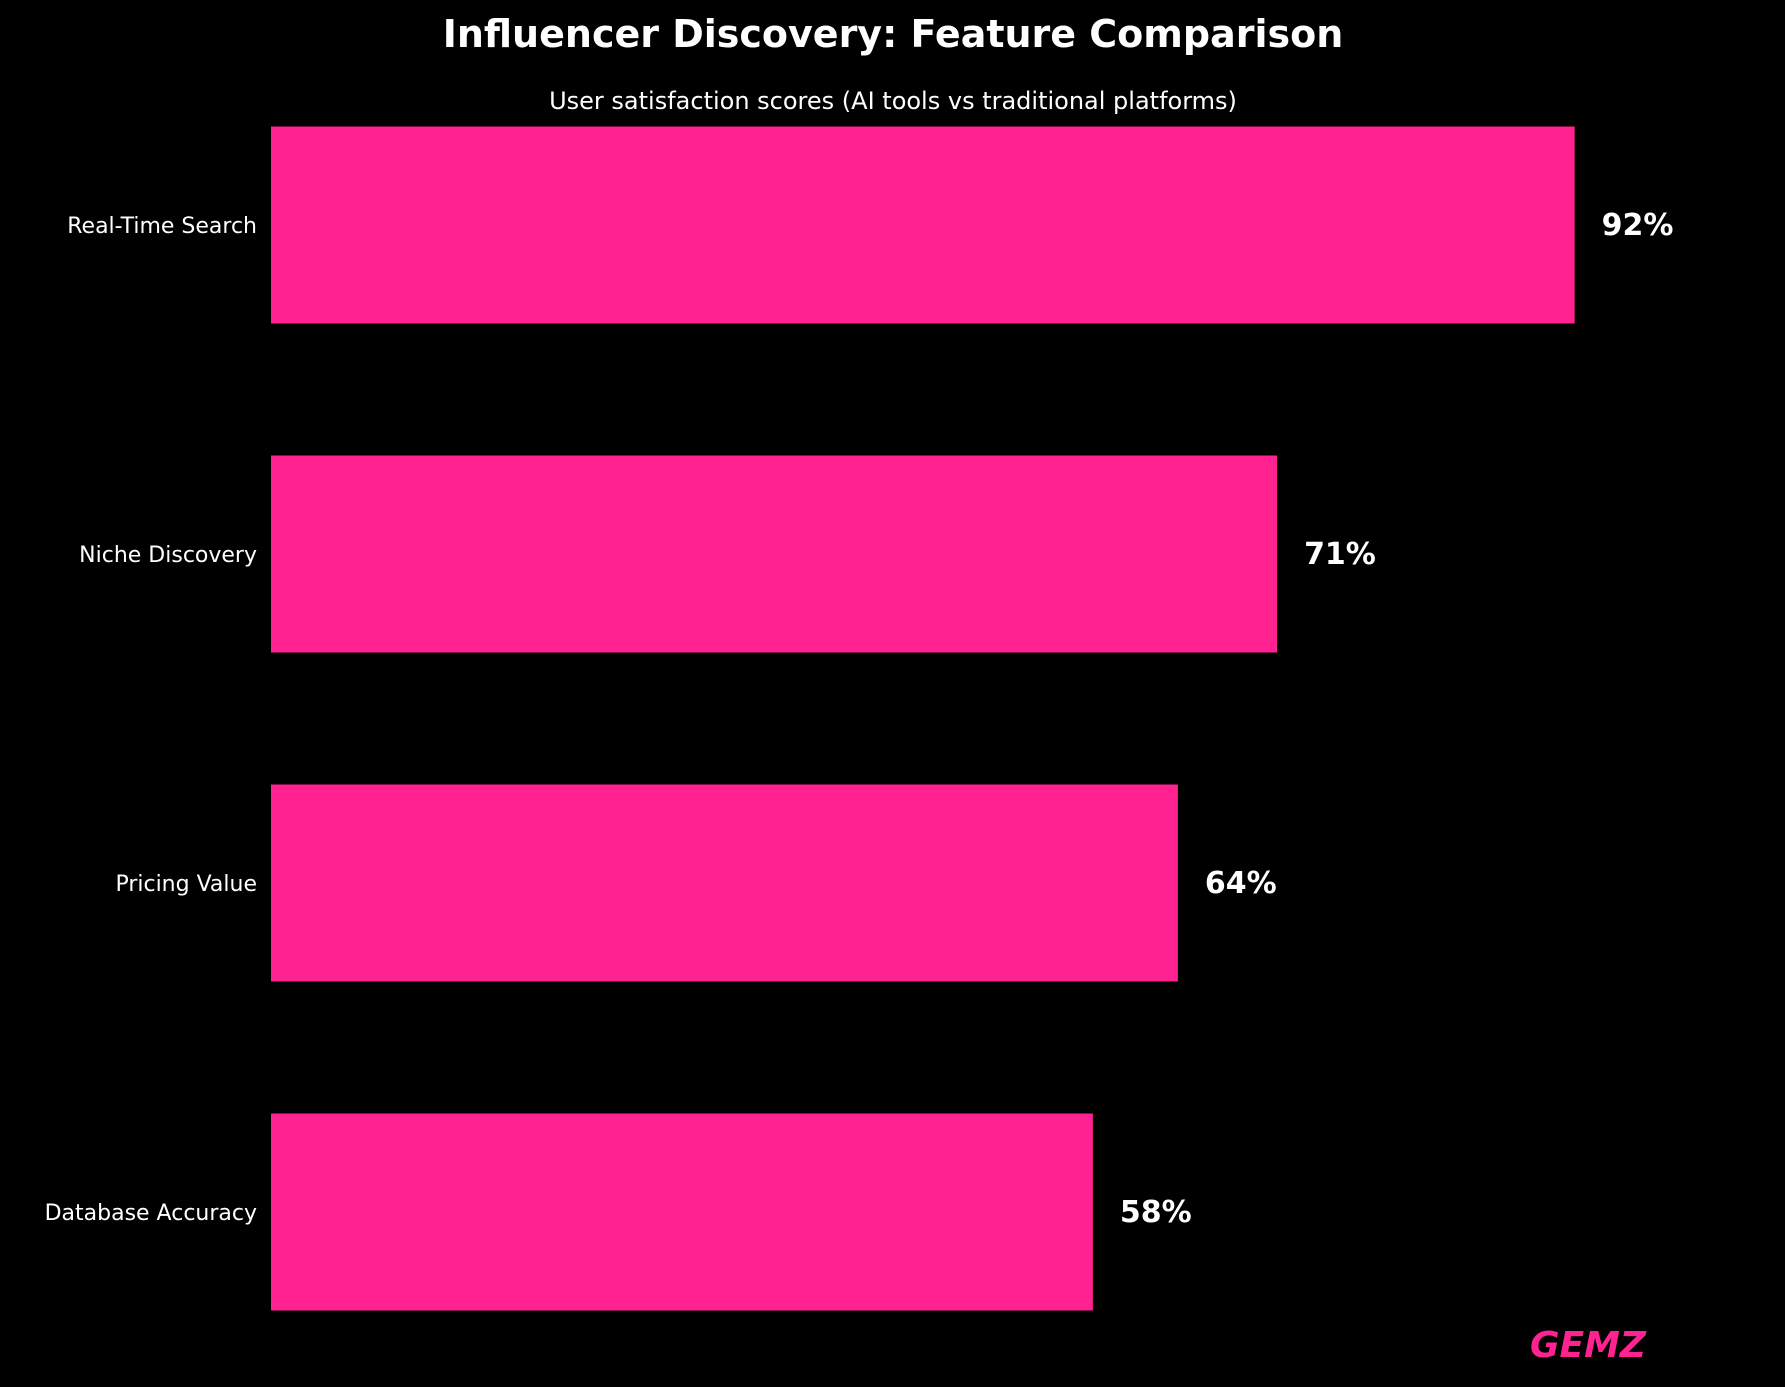  I want to click on value-label: 92%, so click(1638, 225).